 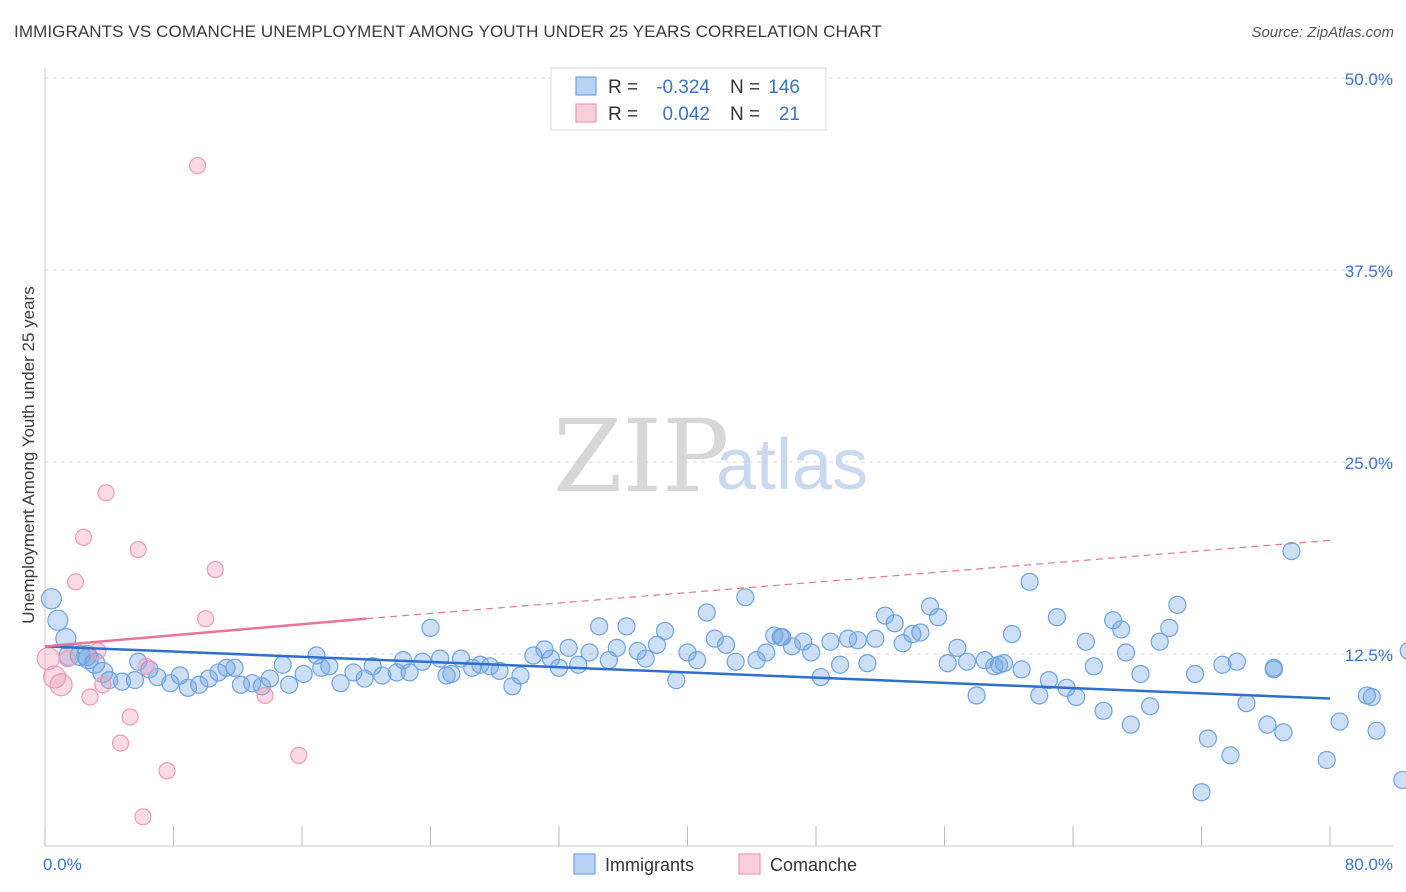 What do you see at coordinates (641, 456) in the screenshot?
I see `watermark-zip: ZIP` at bounding box center [641, 456].